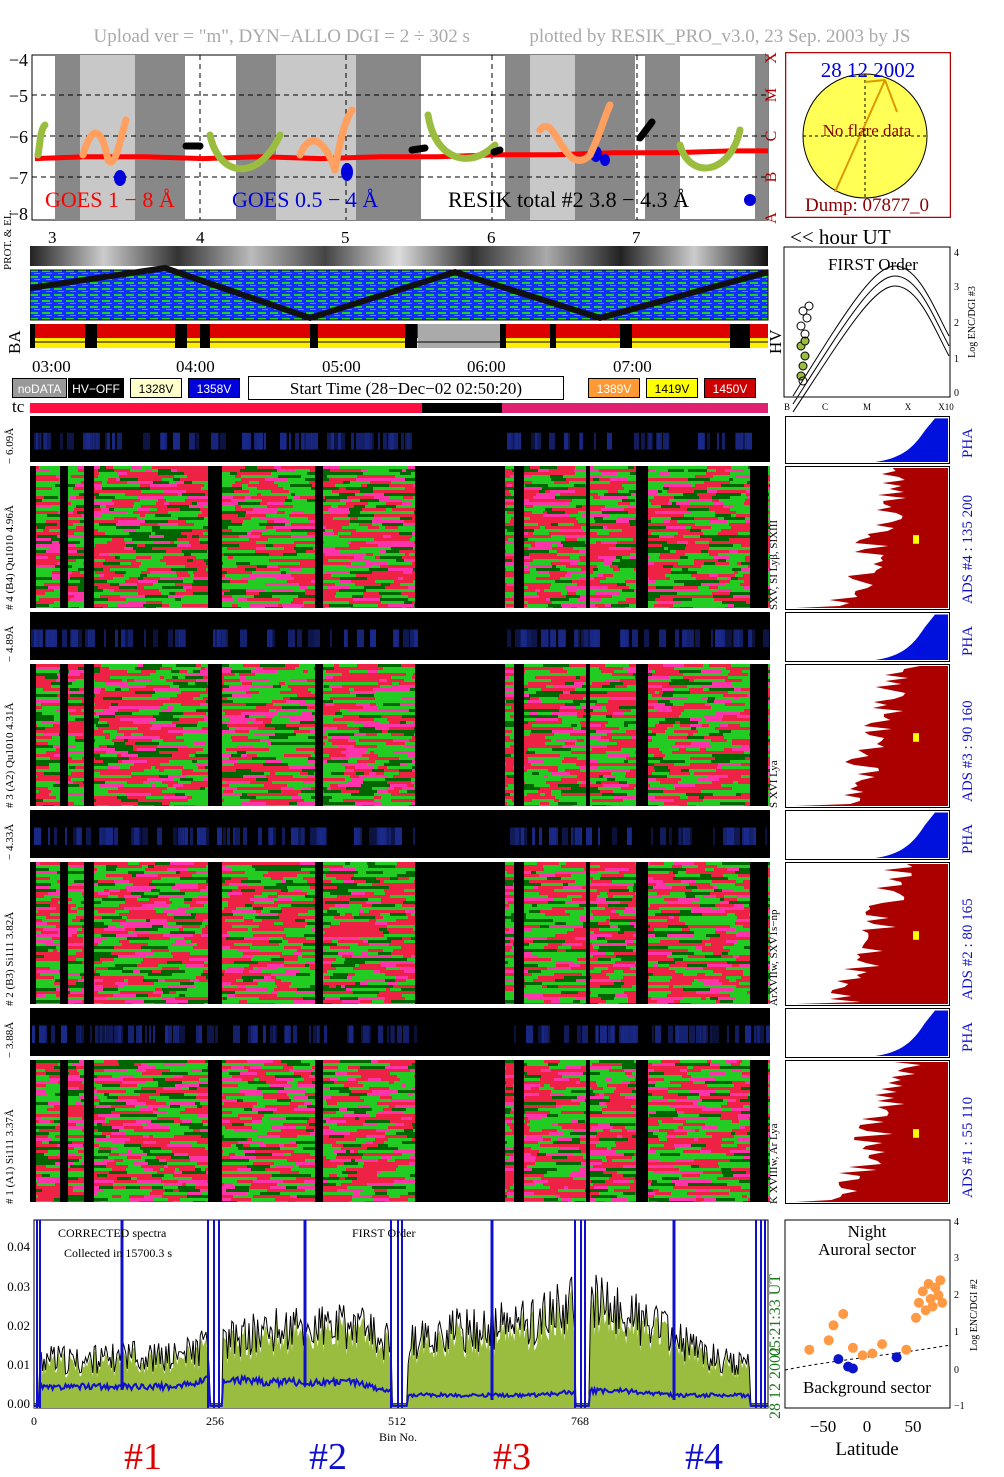 This screenshot has width=1004, height=1477. Describe the element at coordinates (305, 199) in the screenshot. I see `legend-goes-05-4: GOES 0.5 − 4 Å` at that location.